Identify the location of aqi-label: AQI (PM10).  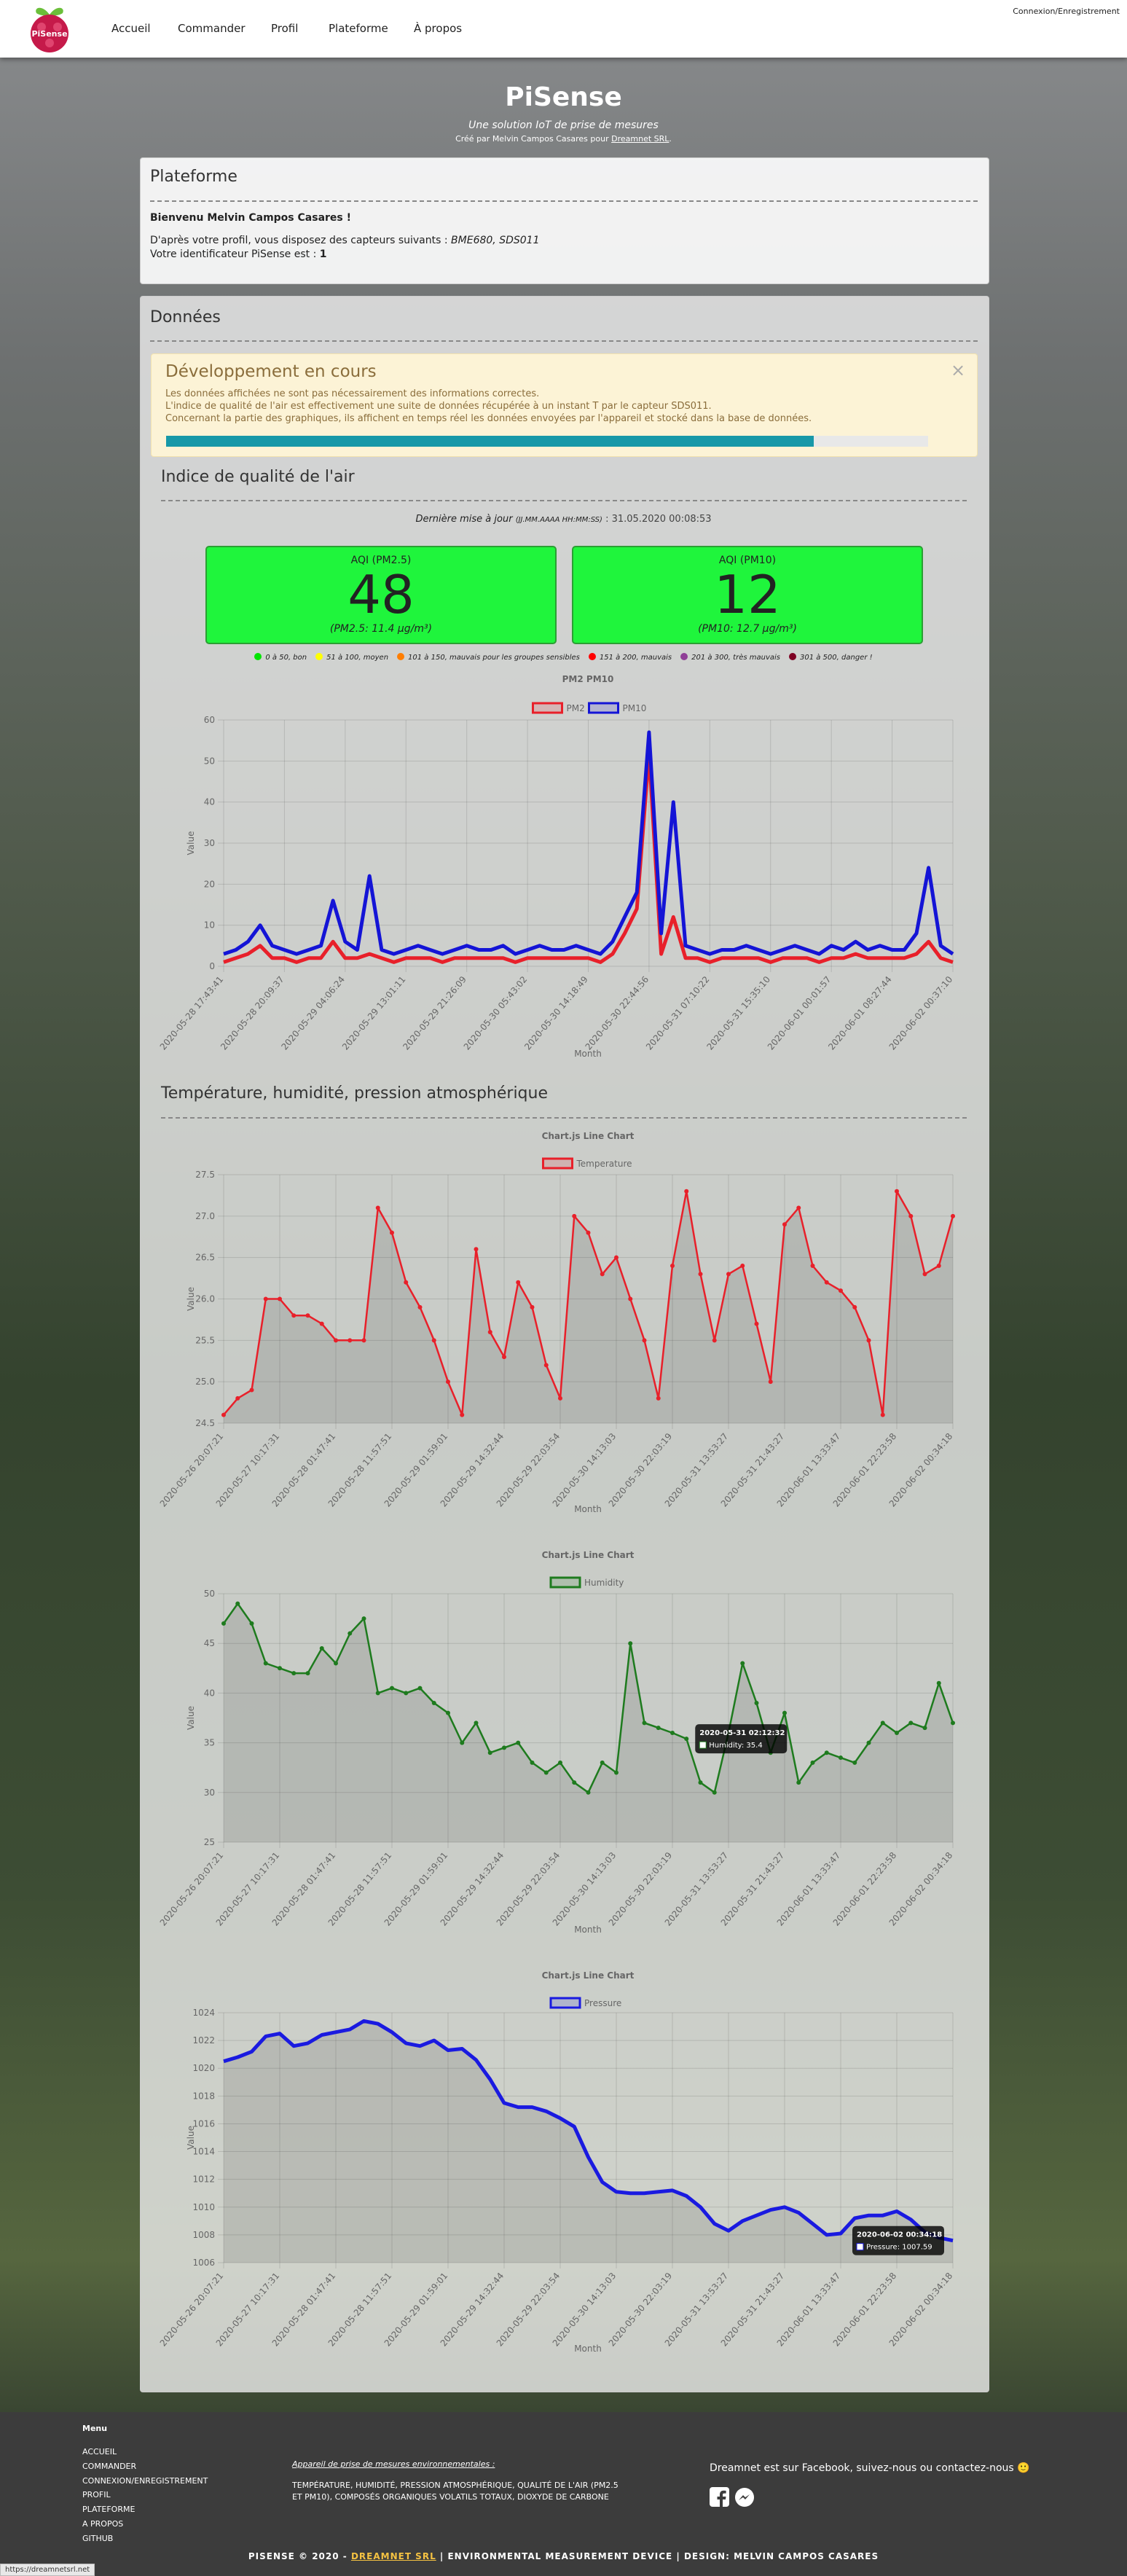
(747, 560).